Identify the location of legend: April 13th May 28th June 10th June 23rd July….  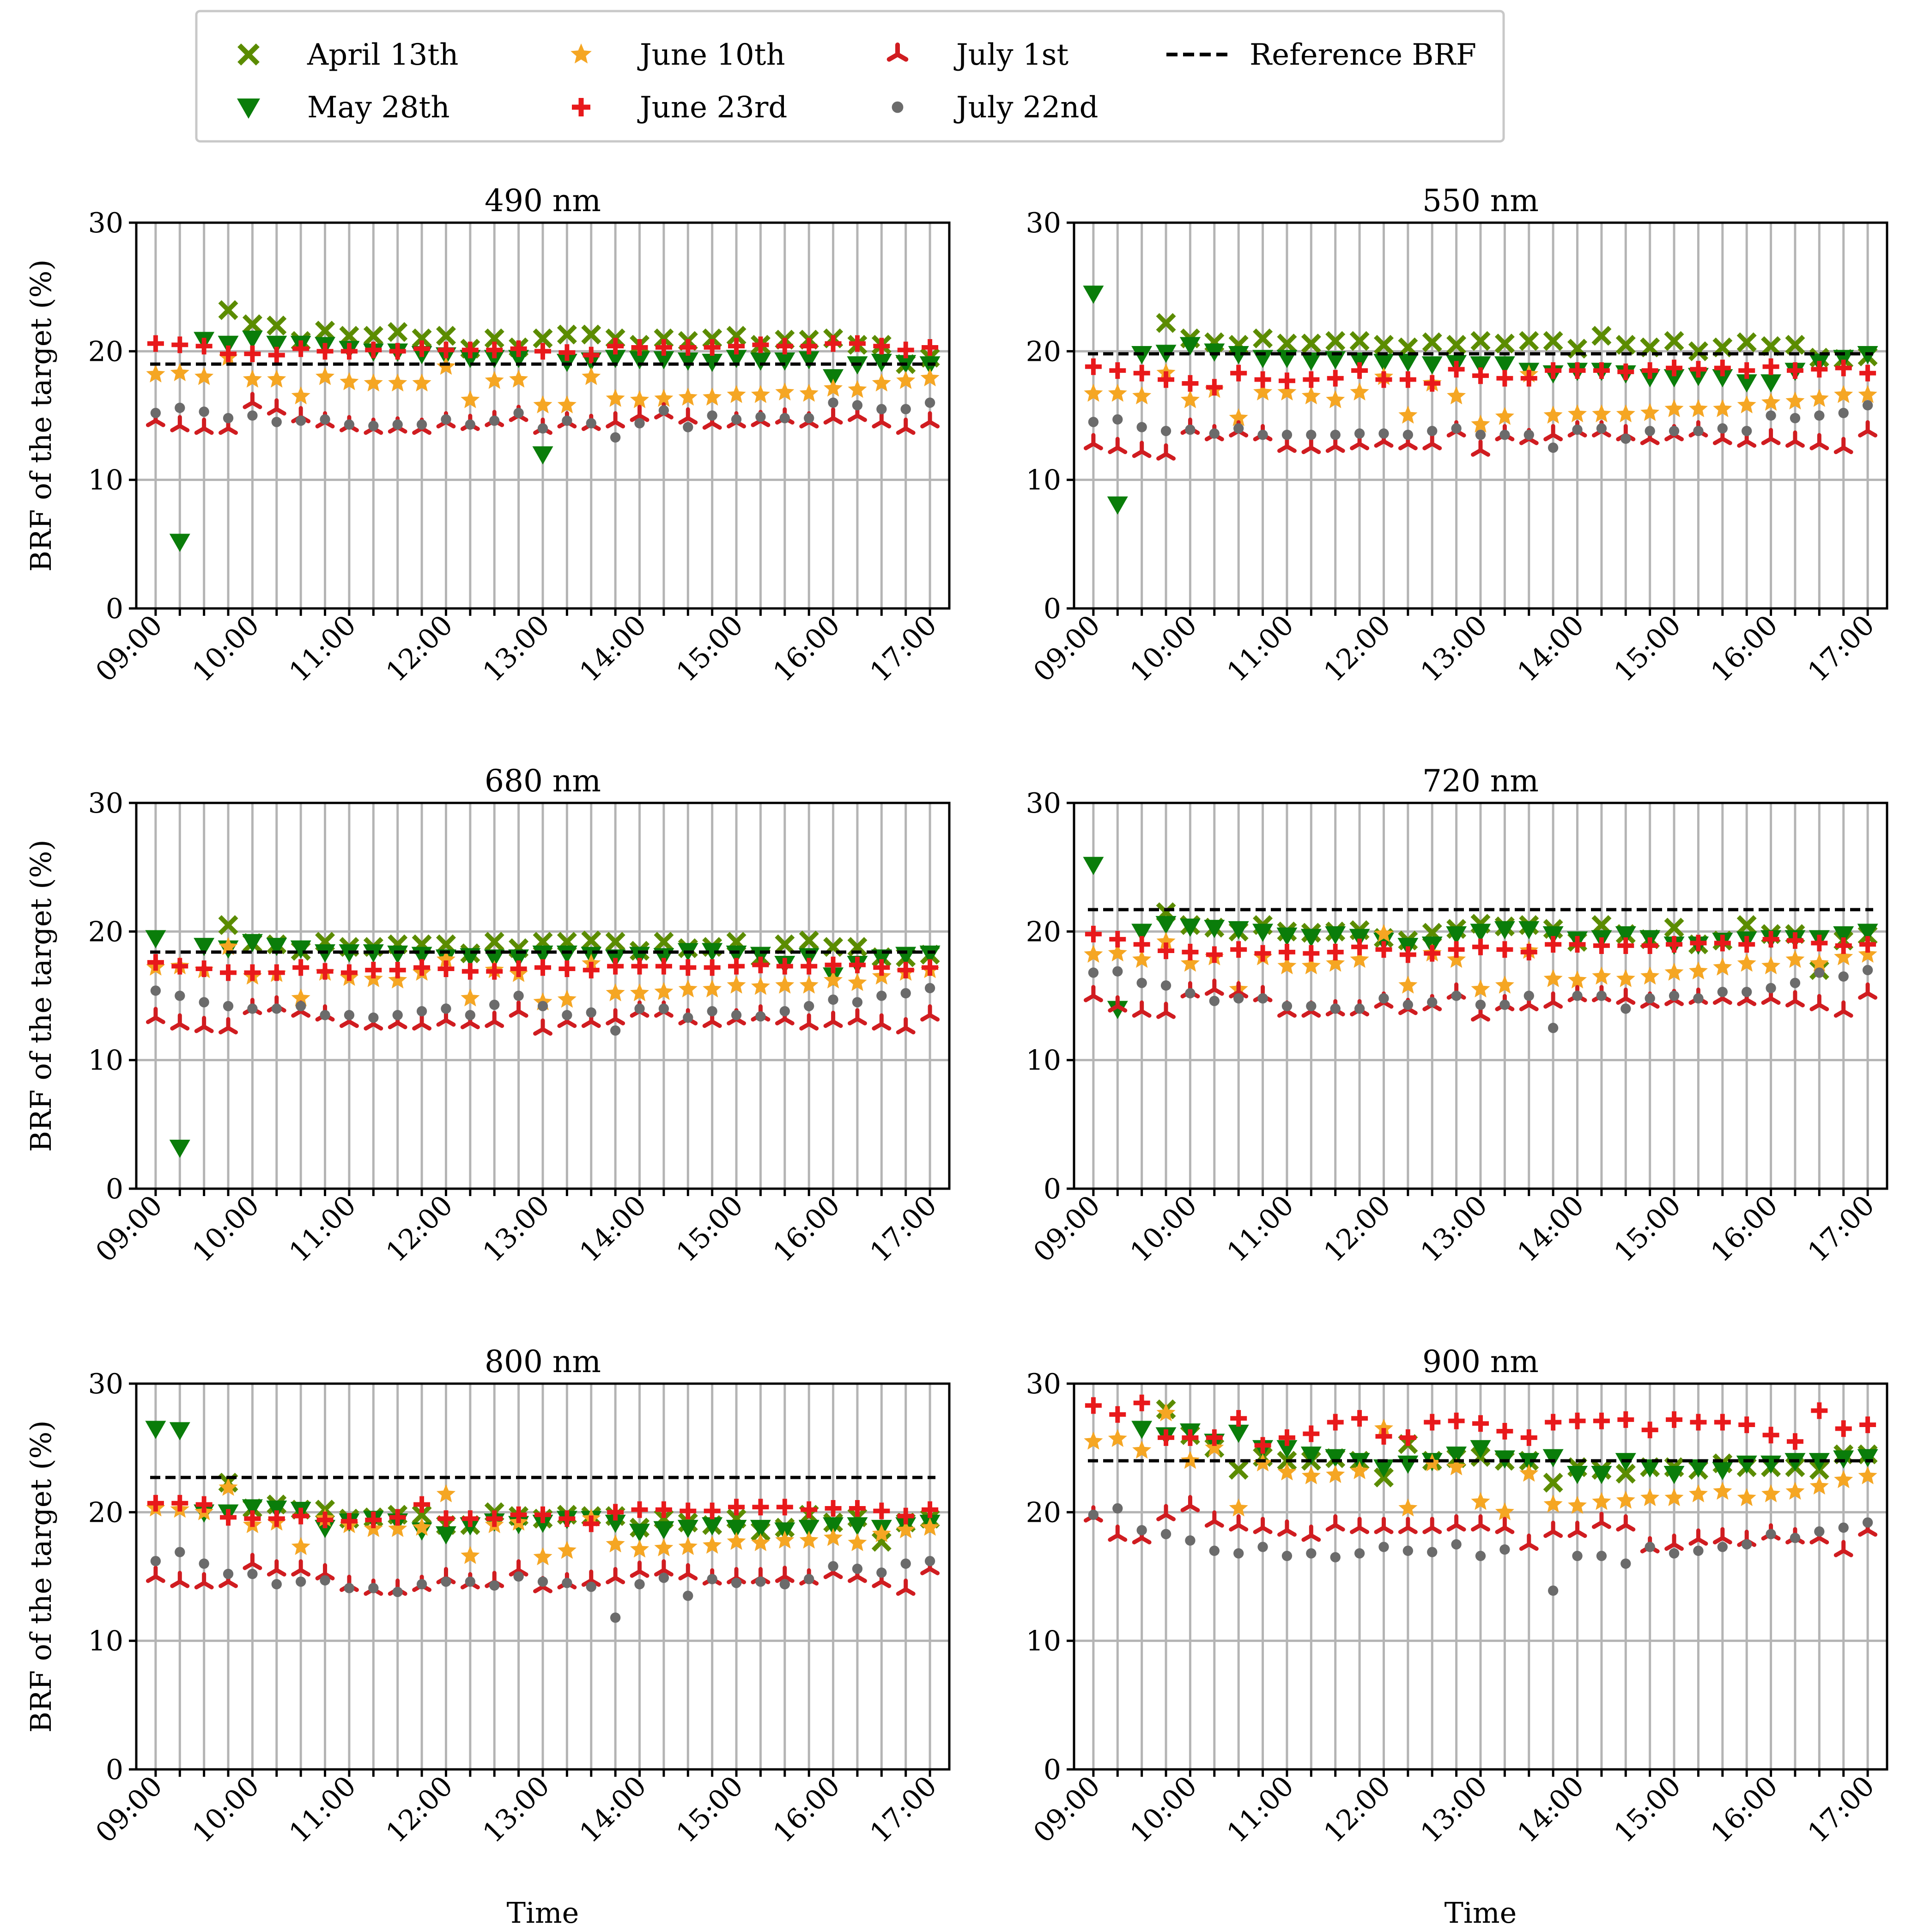
(850, 76).